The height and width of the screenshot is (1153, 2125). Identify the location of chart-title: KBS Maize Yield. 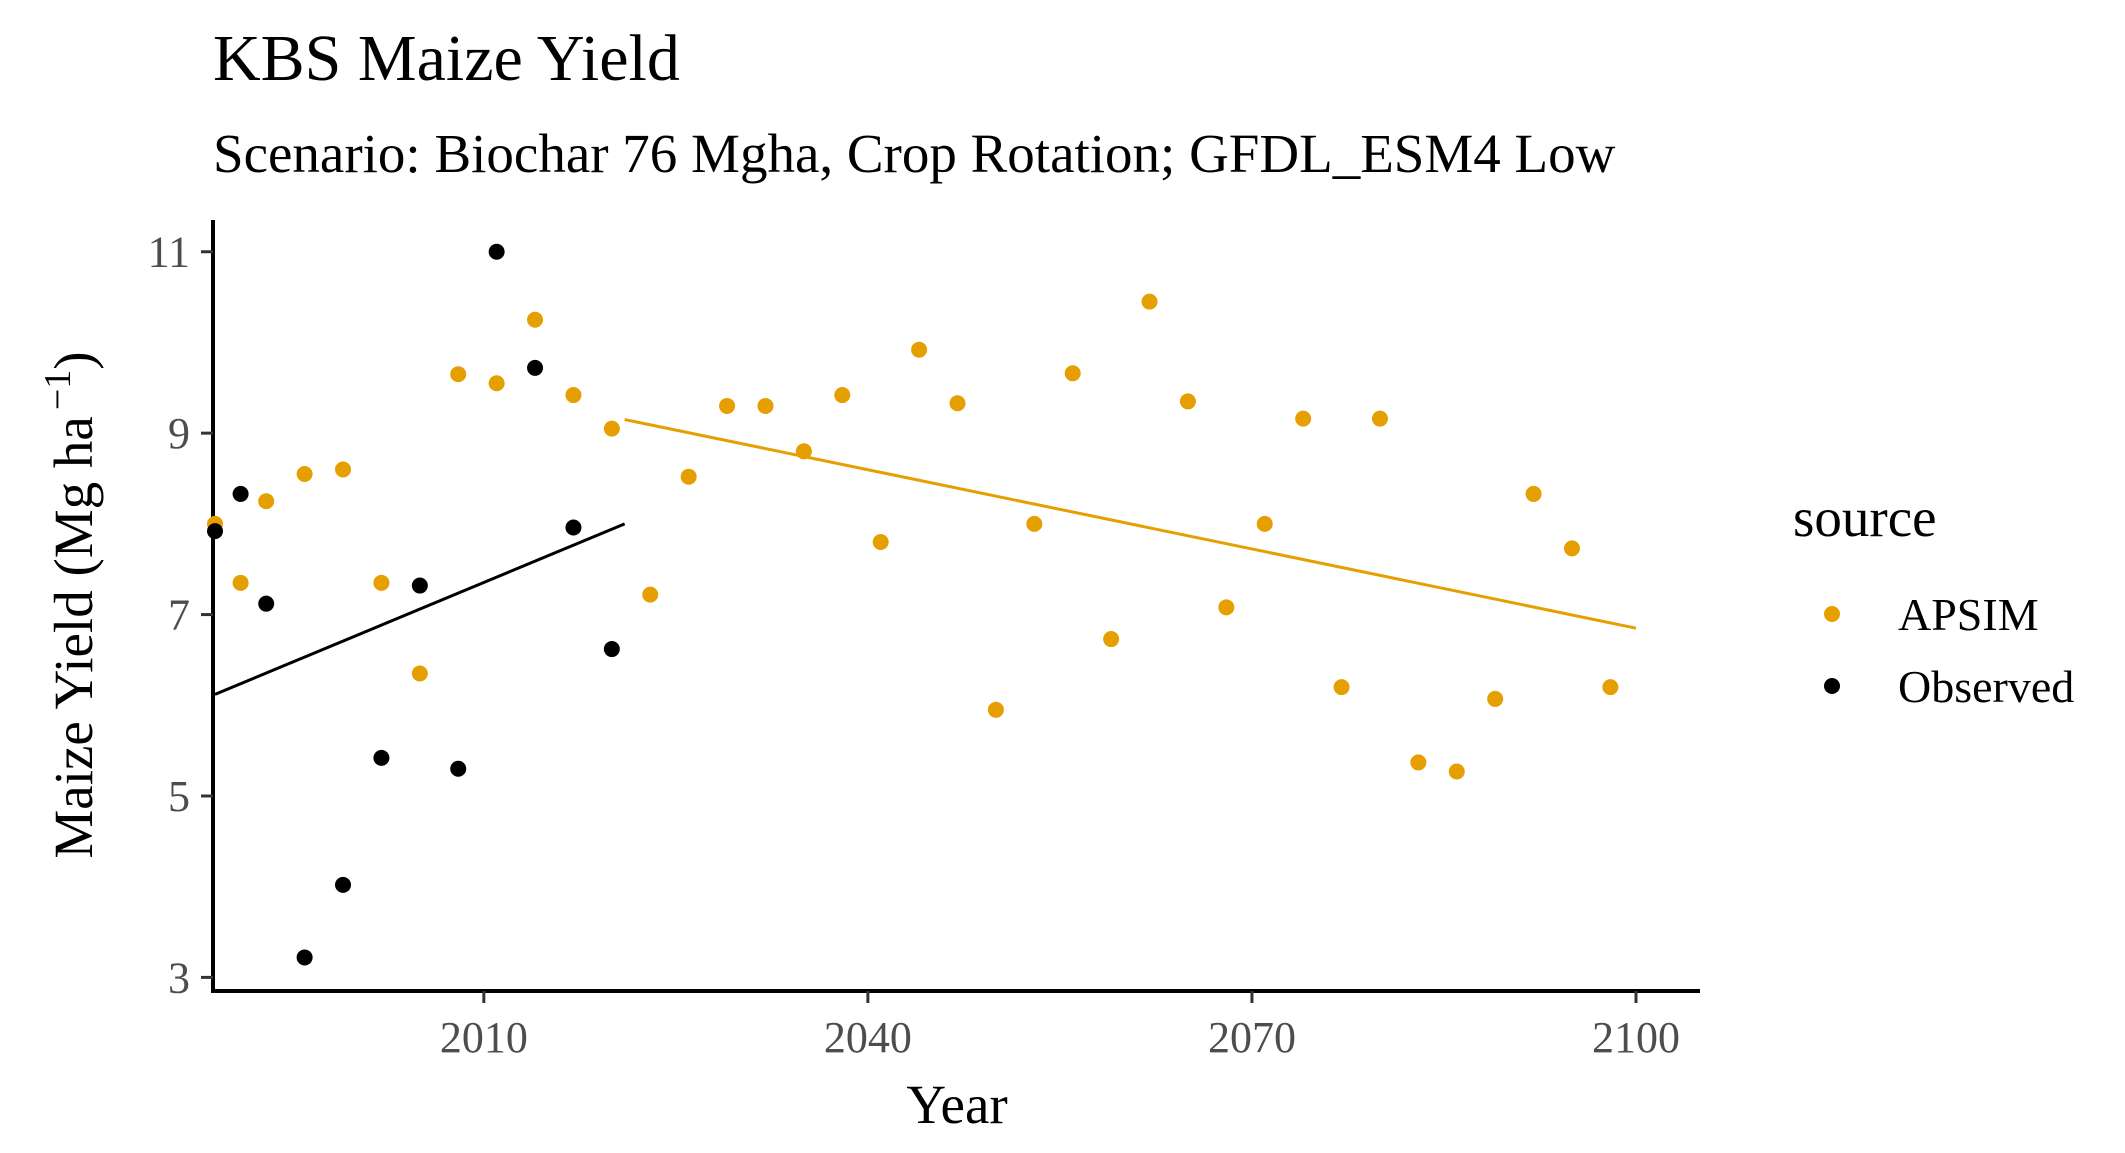
(446, 58).